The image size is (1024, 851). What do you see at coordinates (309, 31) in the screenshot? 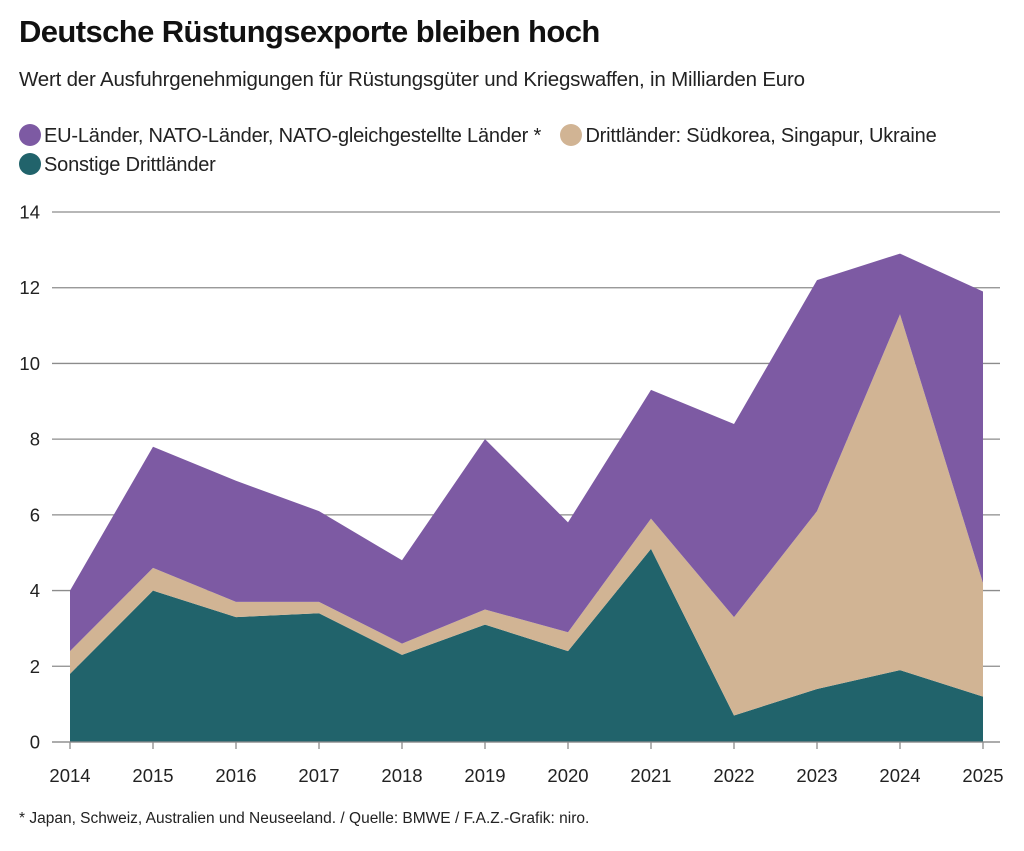
I see `chart-title: Deutsche Rüstungsexporte bleiben hoch` at bounding box center [309, 31].